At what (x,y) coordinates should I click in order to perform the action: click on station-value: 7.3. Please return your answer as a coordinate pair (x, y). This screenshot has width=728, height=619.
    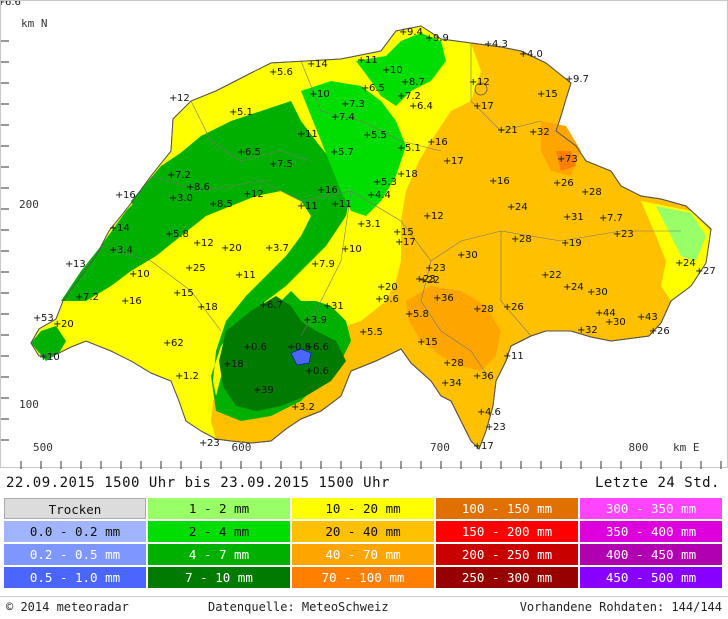
    Looking at the image, I should click on (357, 104).